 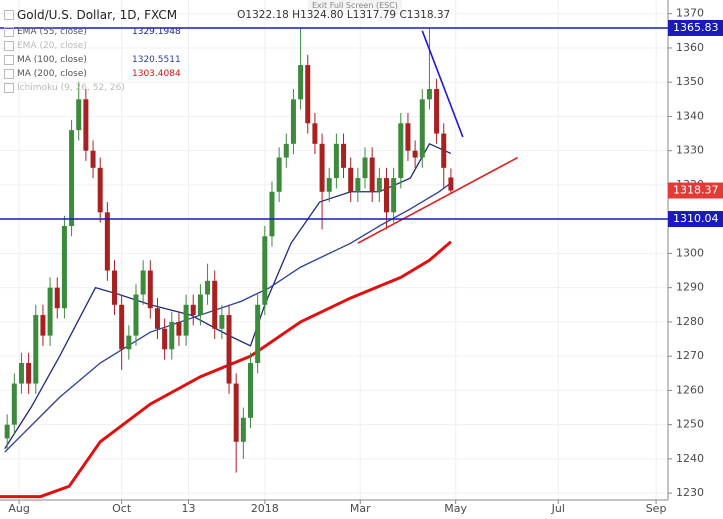 I want to click on x-tick-label: Oct, so click(x=122, y=508).